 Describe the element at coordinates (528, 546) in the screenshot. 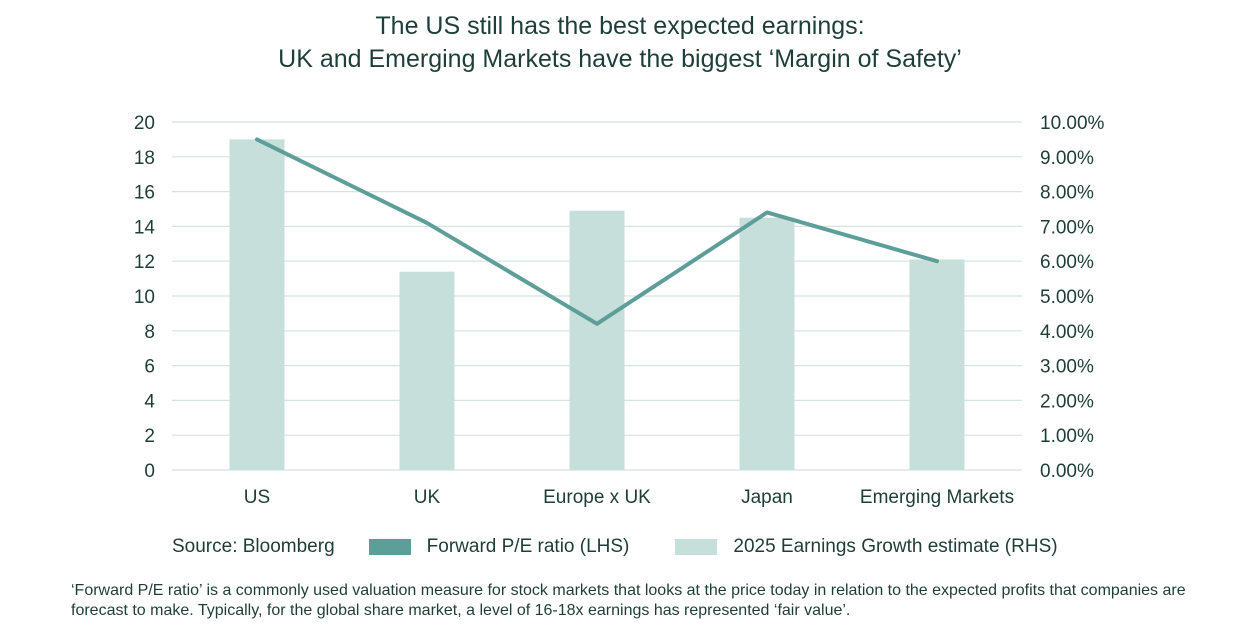

I see `legend-label-line: Forward P/E ratio (LHS)` at that location.